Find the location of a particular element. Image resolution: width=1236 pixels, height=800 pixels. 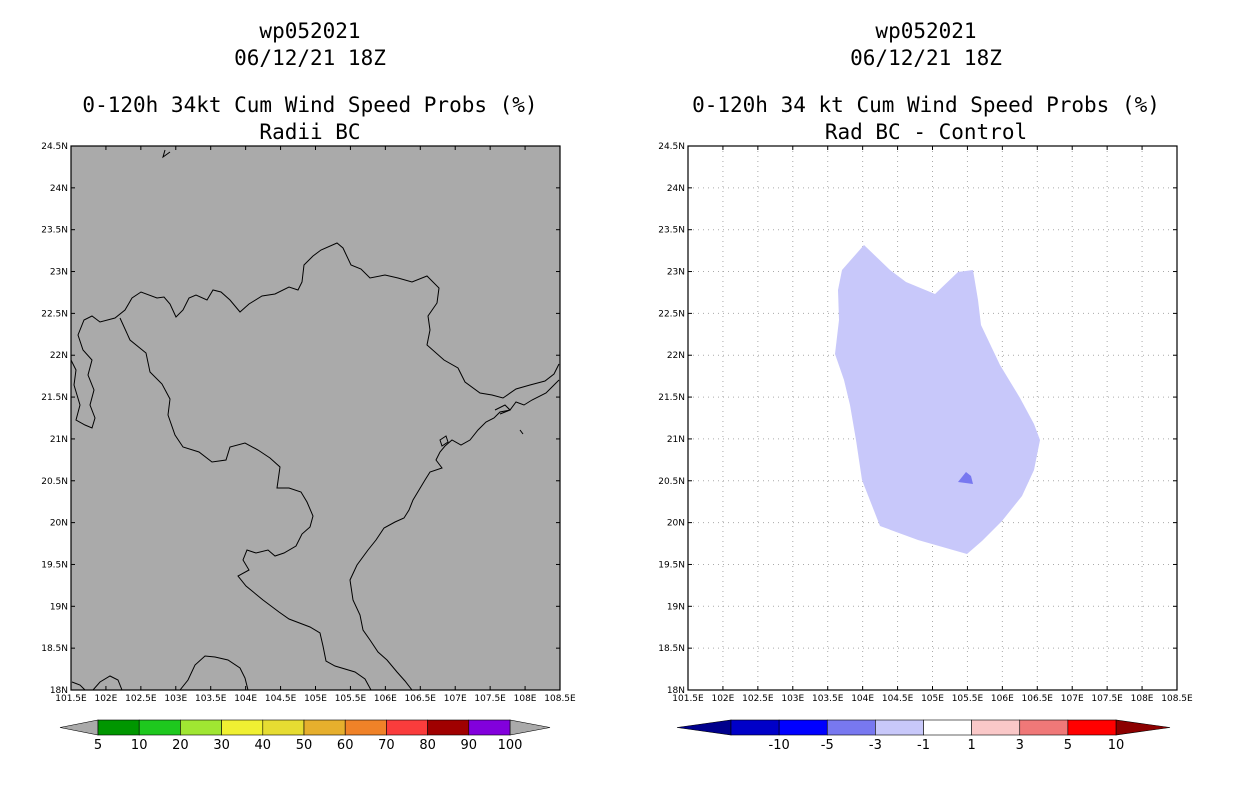

lat-tick-label: 22.5N is located at coordinates (54, 314).